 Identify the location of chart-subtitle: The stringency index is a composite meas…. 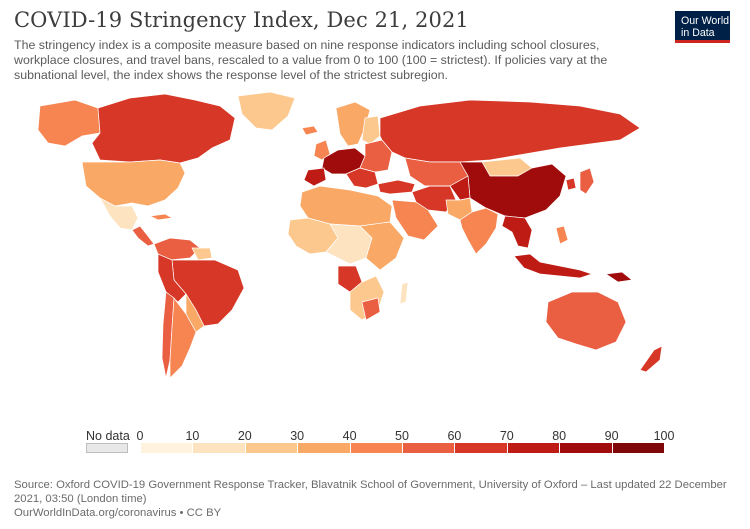
(311, 60).